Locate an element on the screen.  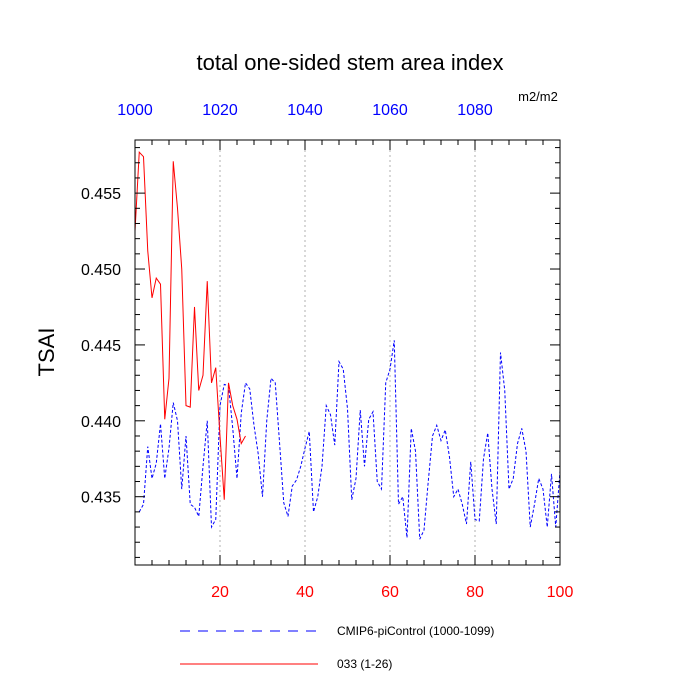
y-tick-label: 0.455 is located at coordinates (101, 194).